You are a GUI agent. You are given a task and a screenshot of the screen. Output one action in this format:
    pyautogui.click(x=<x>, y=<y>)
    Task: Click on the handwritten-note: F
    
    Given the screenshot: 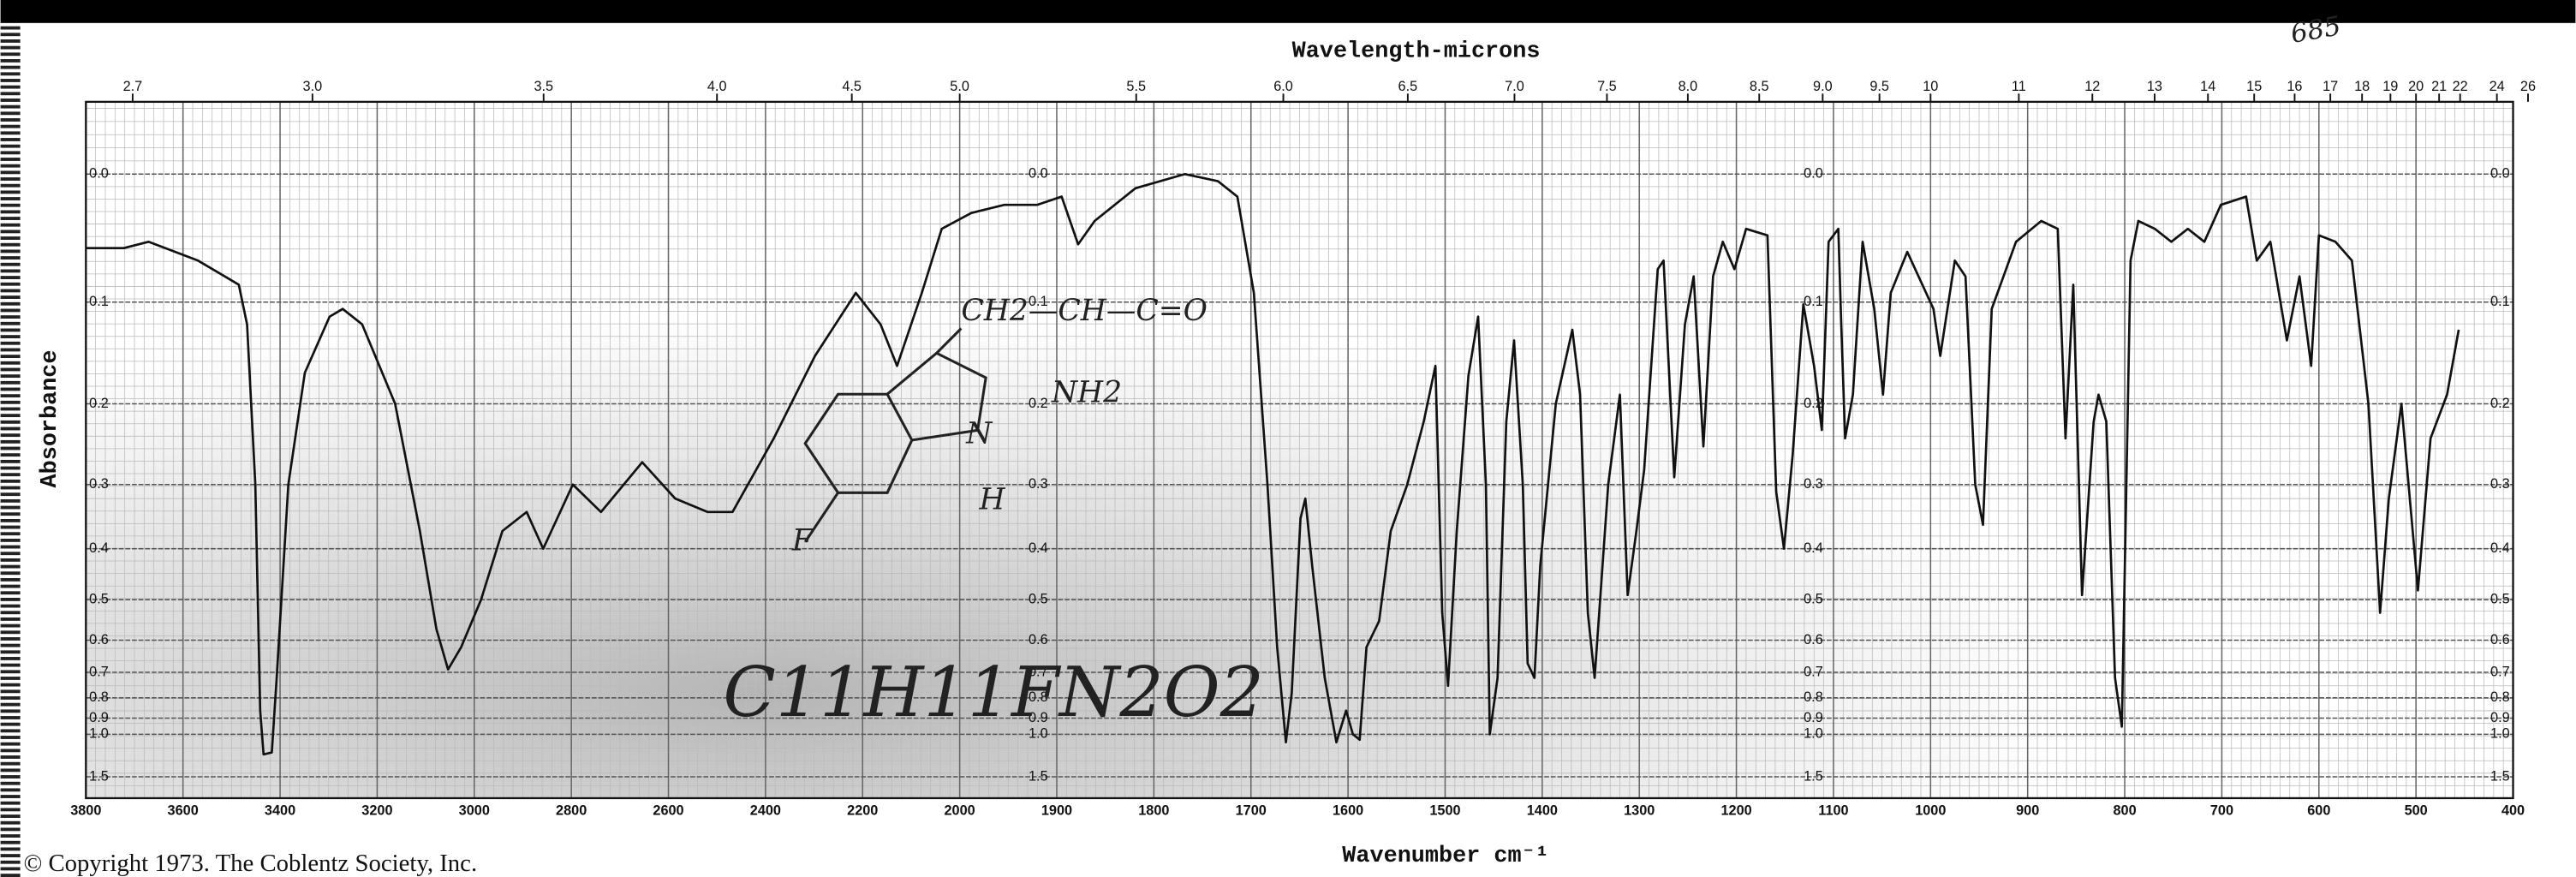 What is the action you would take?
    pyautogui.click(x=803, y=541)
    